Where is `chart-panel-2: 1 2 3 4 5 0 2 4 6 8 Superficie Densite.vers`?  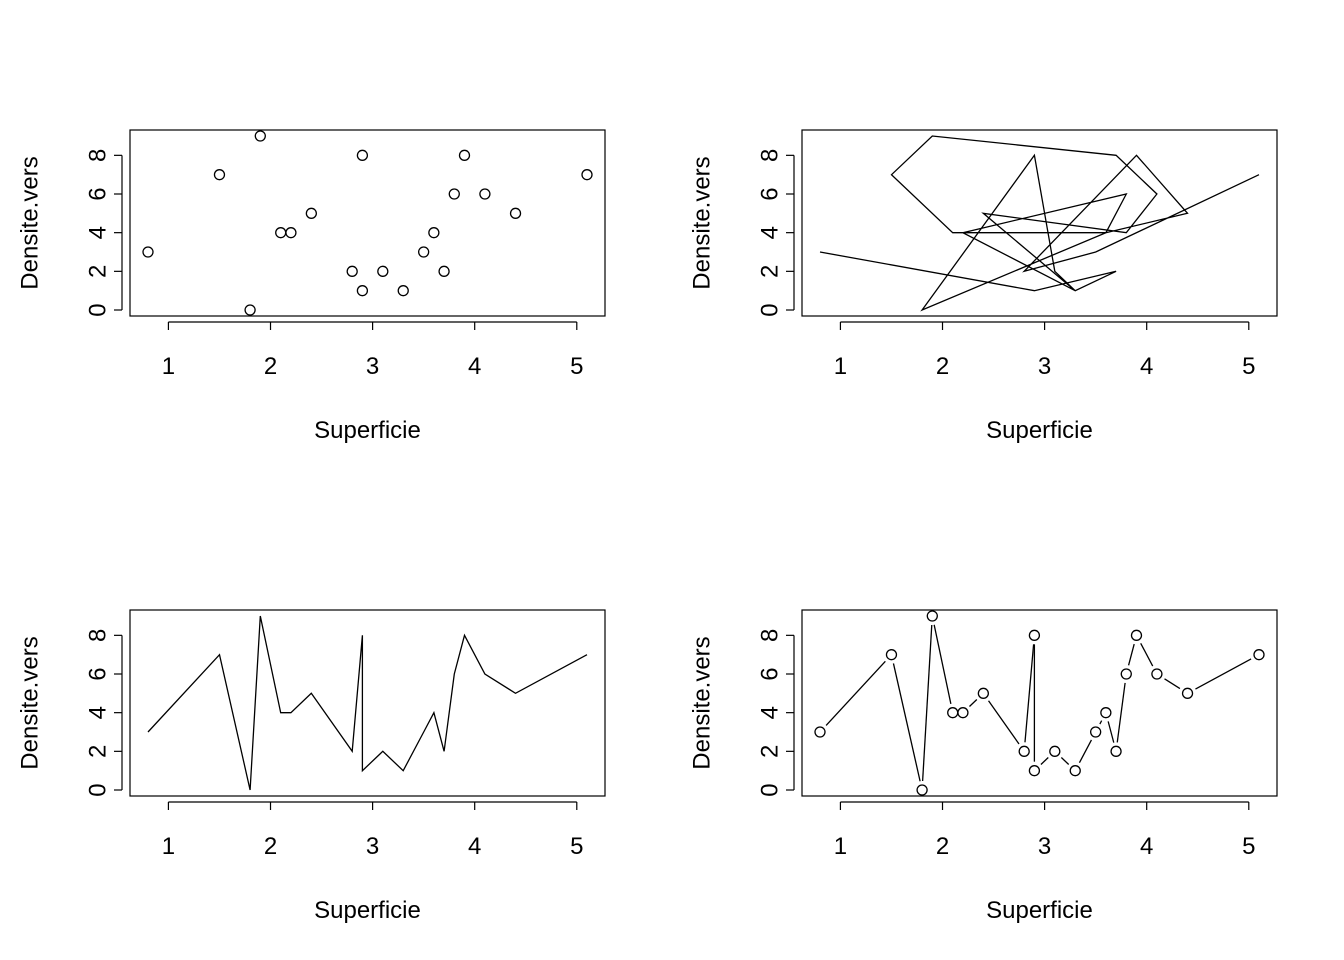
chart-panel-2: 1 2 3 4 5 0 2 4 6 8 Superficie Densite.vers is located at coordinates (983, 286).